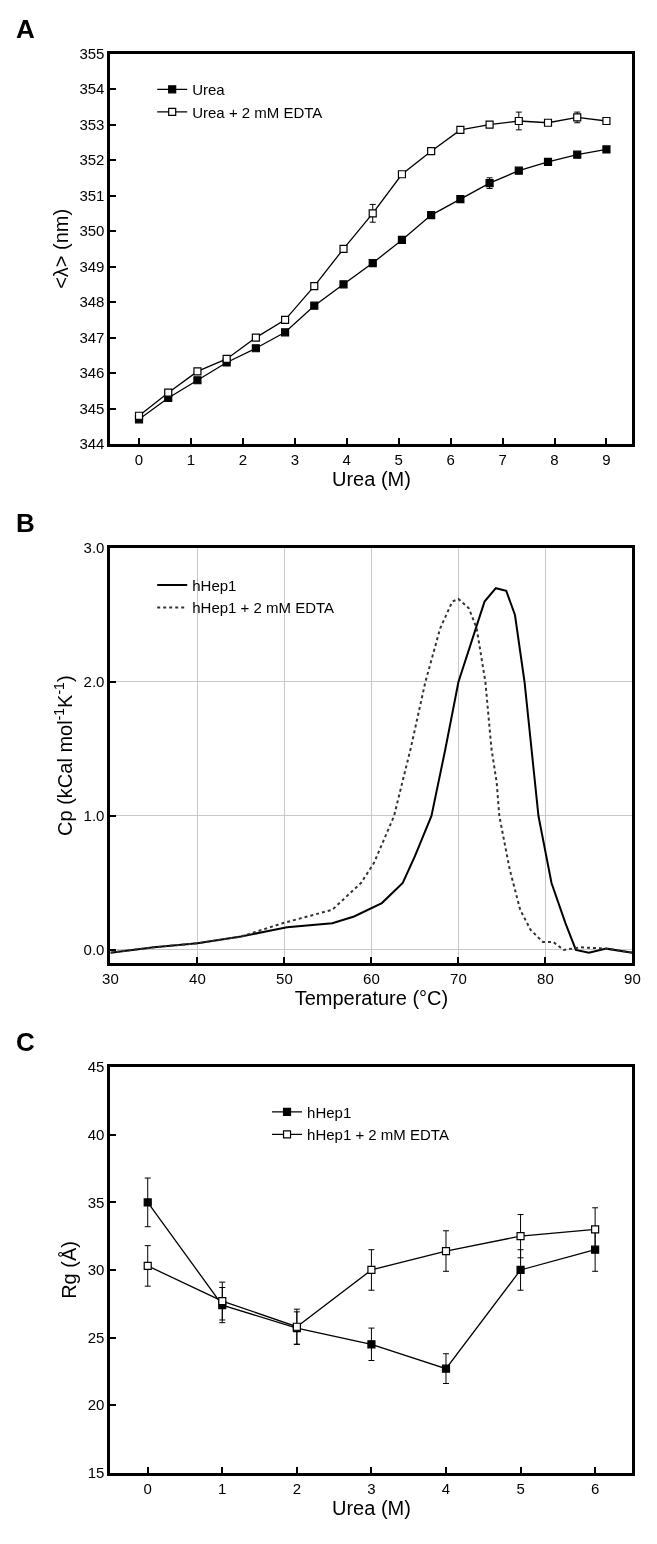 This screenshot has width=657, height=1544. What do you see at coordinates (257, 112) in the screenshot?
I see `legend-label: Urea + 2 mM EDTA` at bounding box center [257, 112].